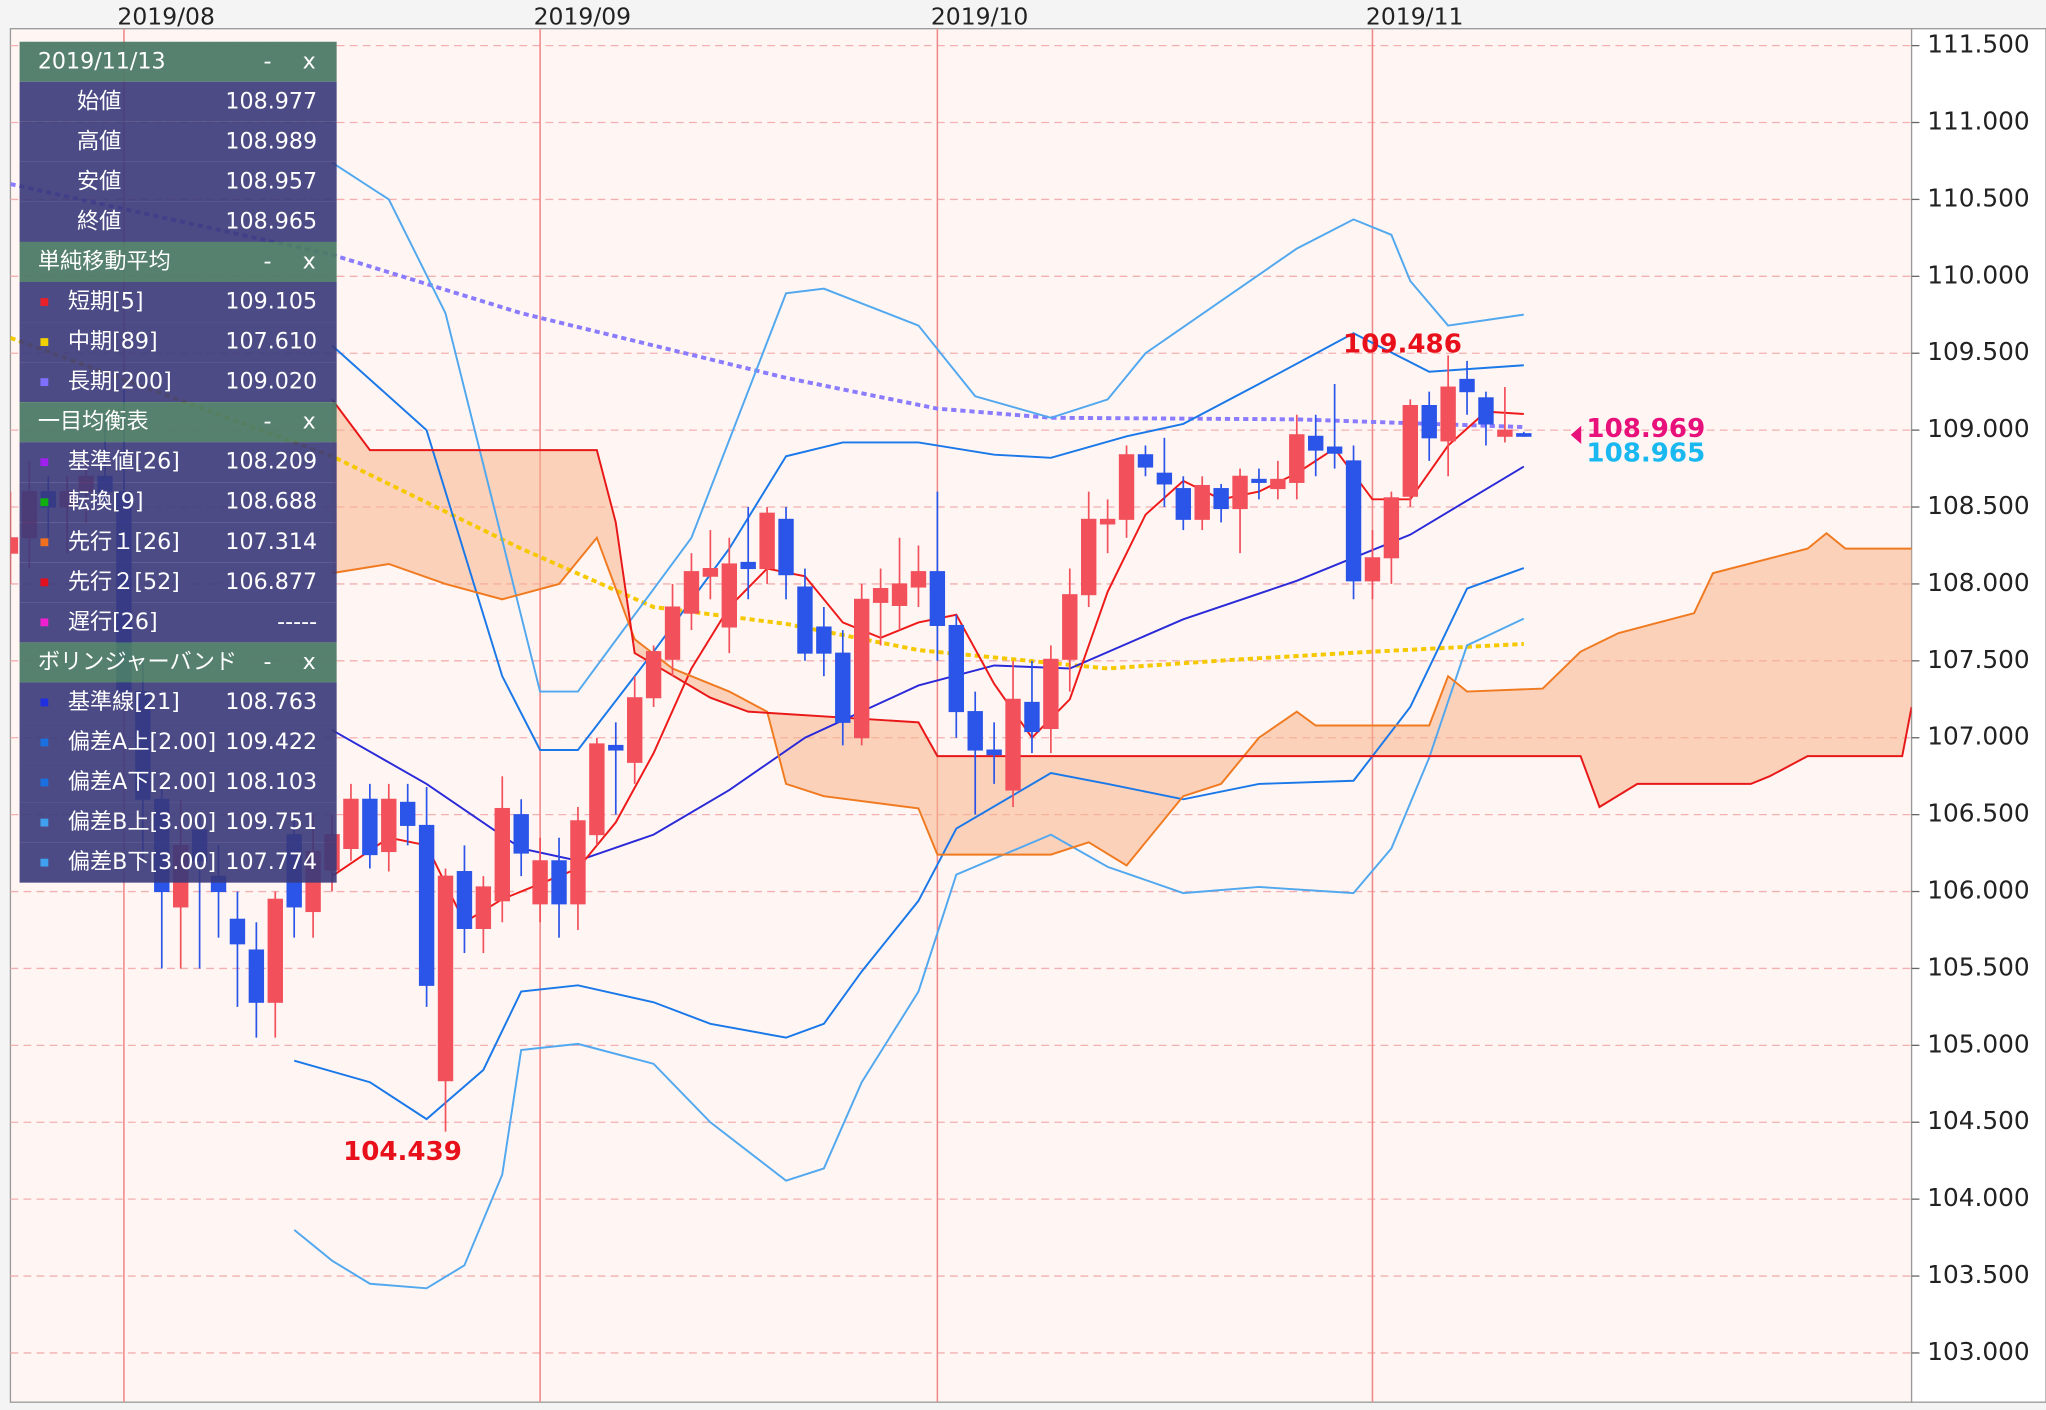  I want to click on row-label: 始値, so click(99, 101).